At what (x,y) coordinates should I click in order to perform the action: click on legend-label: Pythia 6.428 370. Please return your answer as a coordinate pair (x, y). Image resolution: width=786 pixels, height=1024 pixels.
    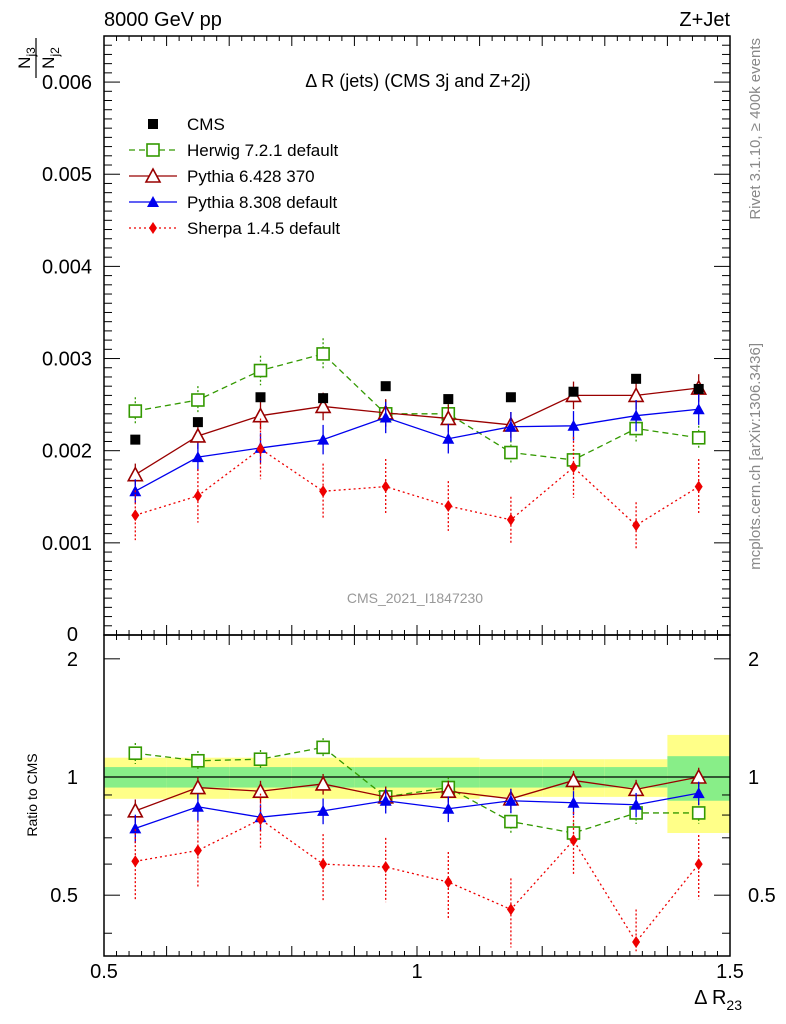
    Looking at the image, I should click on (251, 176).